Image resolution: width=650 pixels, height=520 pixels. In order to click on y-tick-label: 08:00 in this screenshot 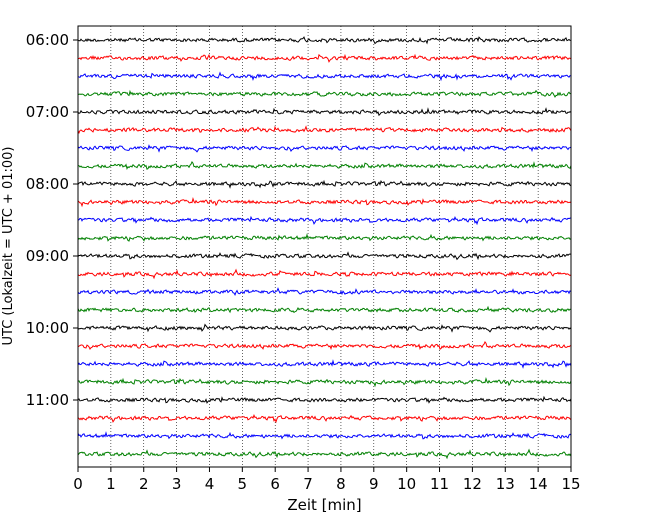, I will do `click(47, 184)`.